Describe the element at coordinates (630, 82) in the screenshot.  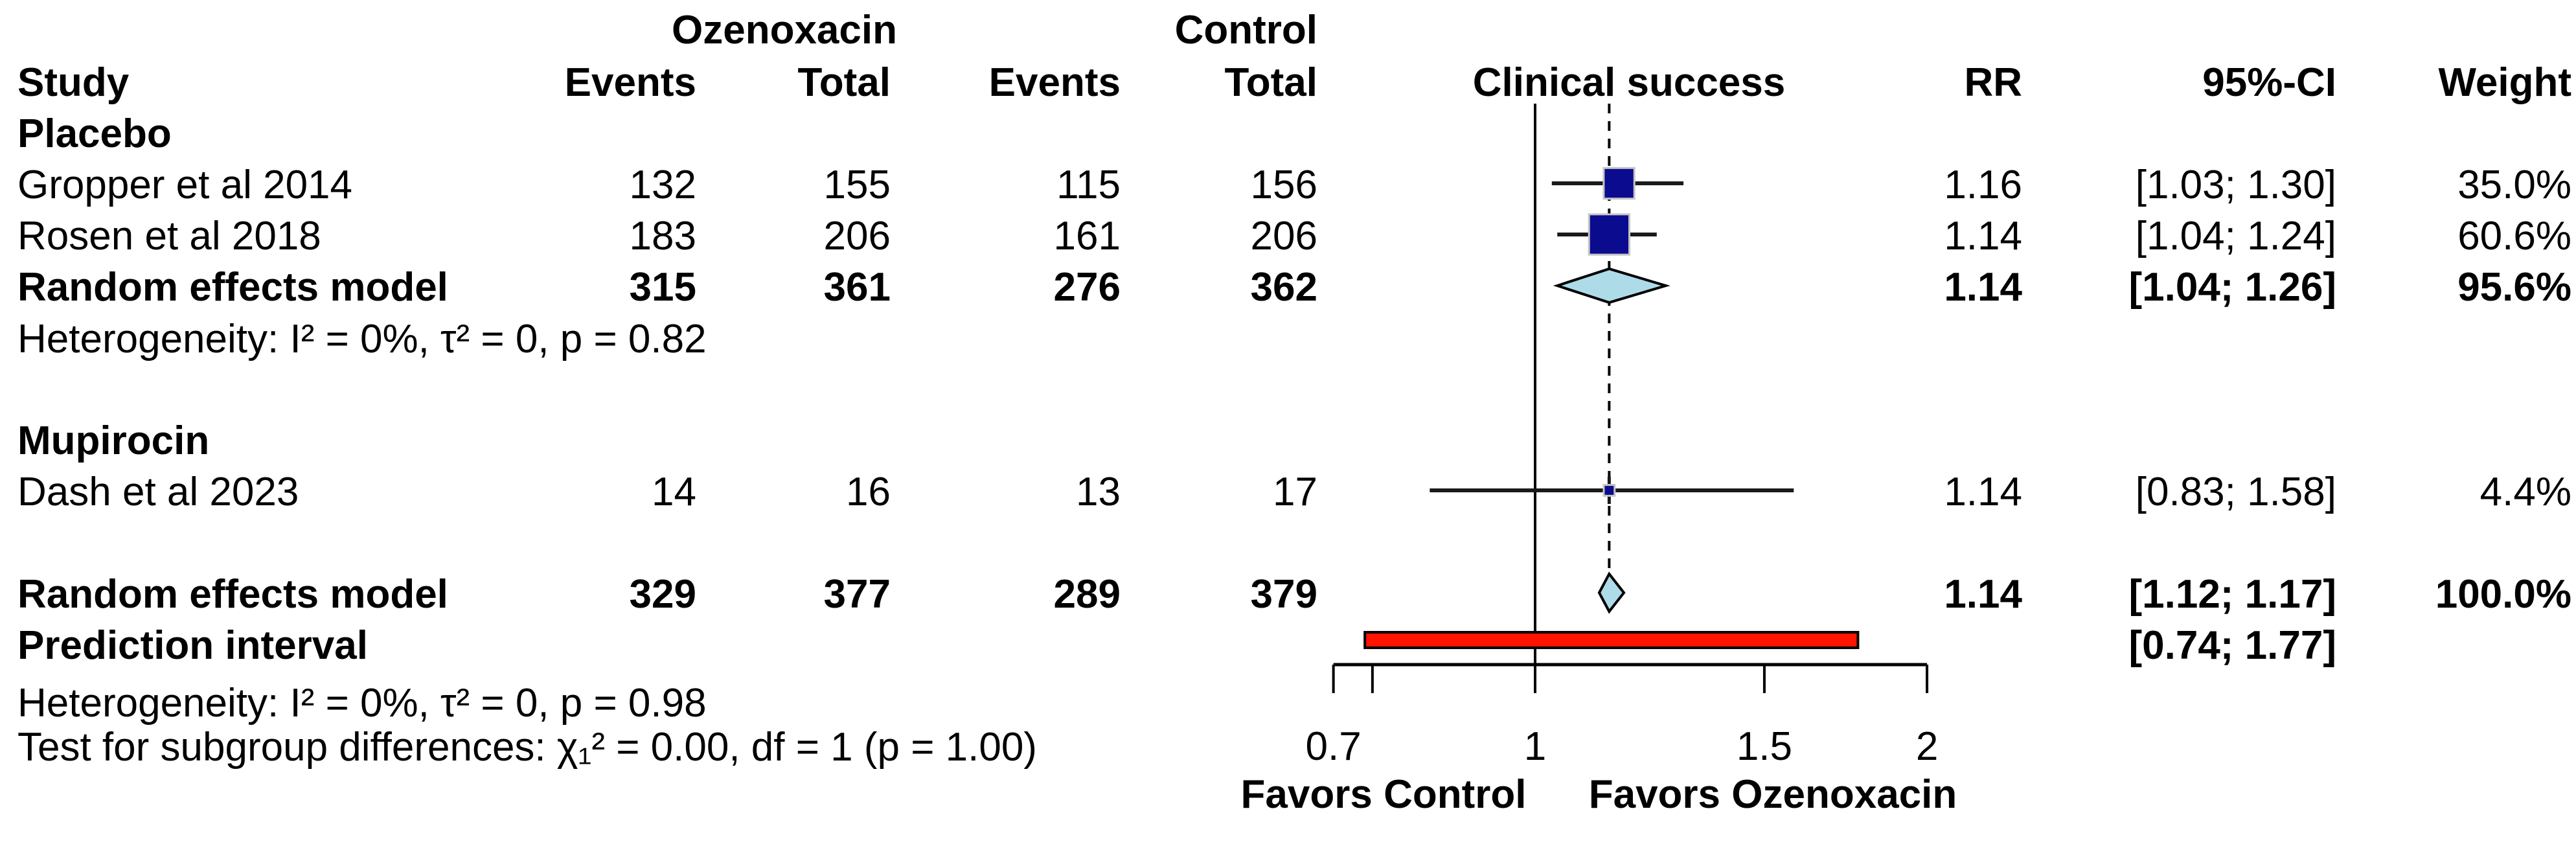
I see `column-header-oz-events: Events` at that location.